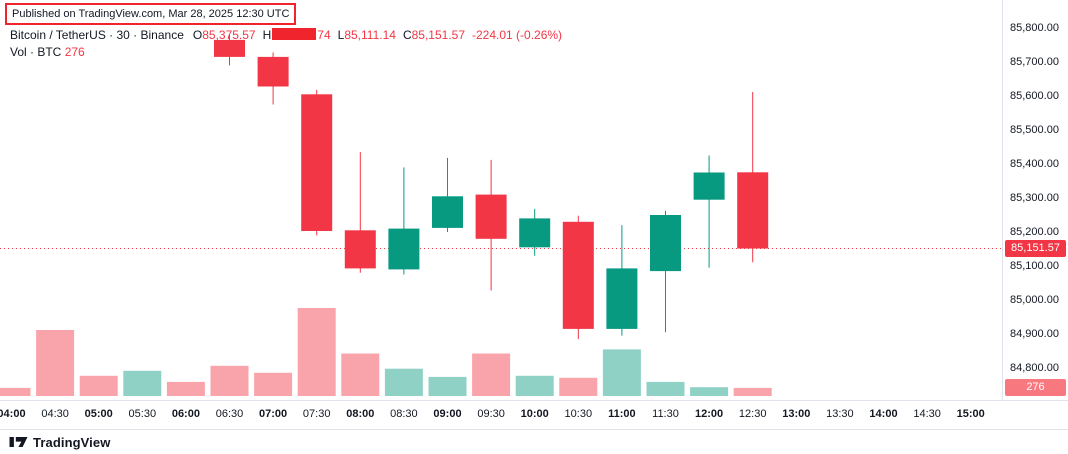  What do you see at coordinates (927, 414) in the screenshot?
I see `time-tick: 14:30` at bounding box center [927, 414].